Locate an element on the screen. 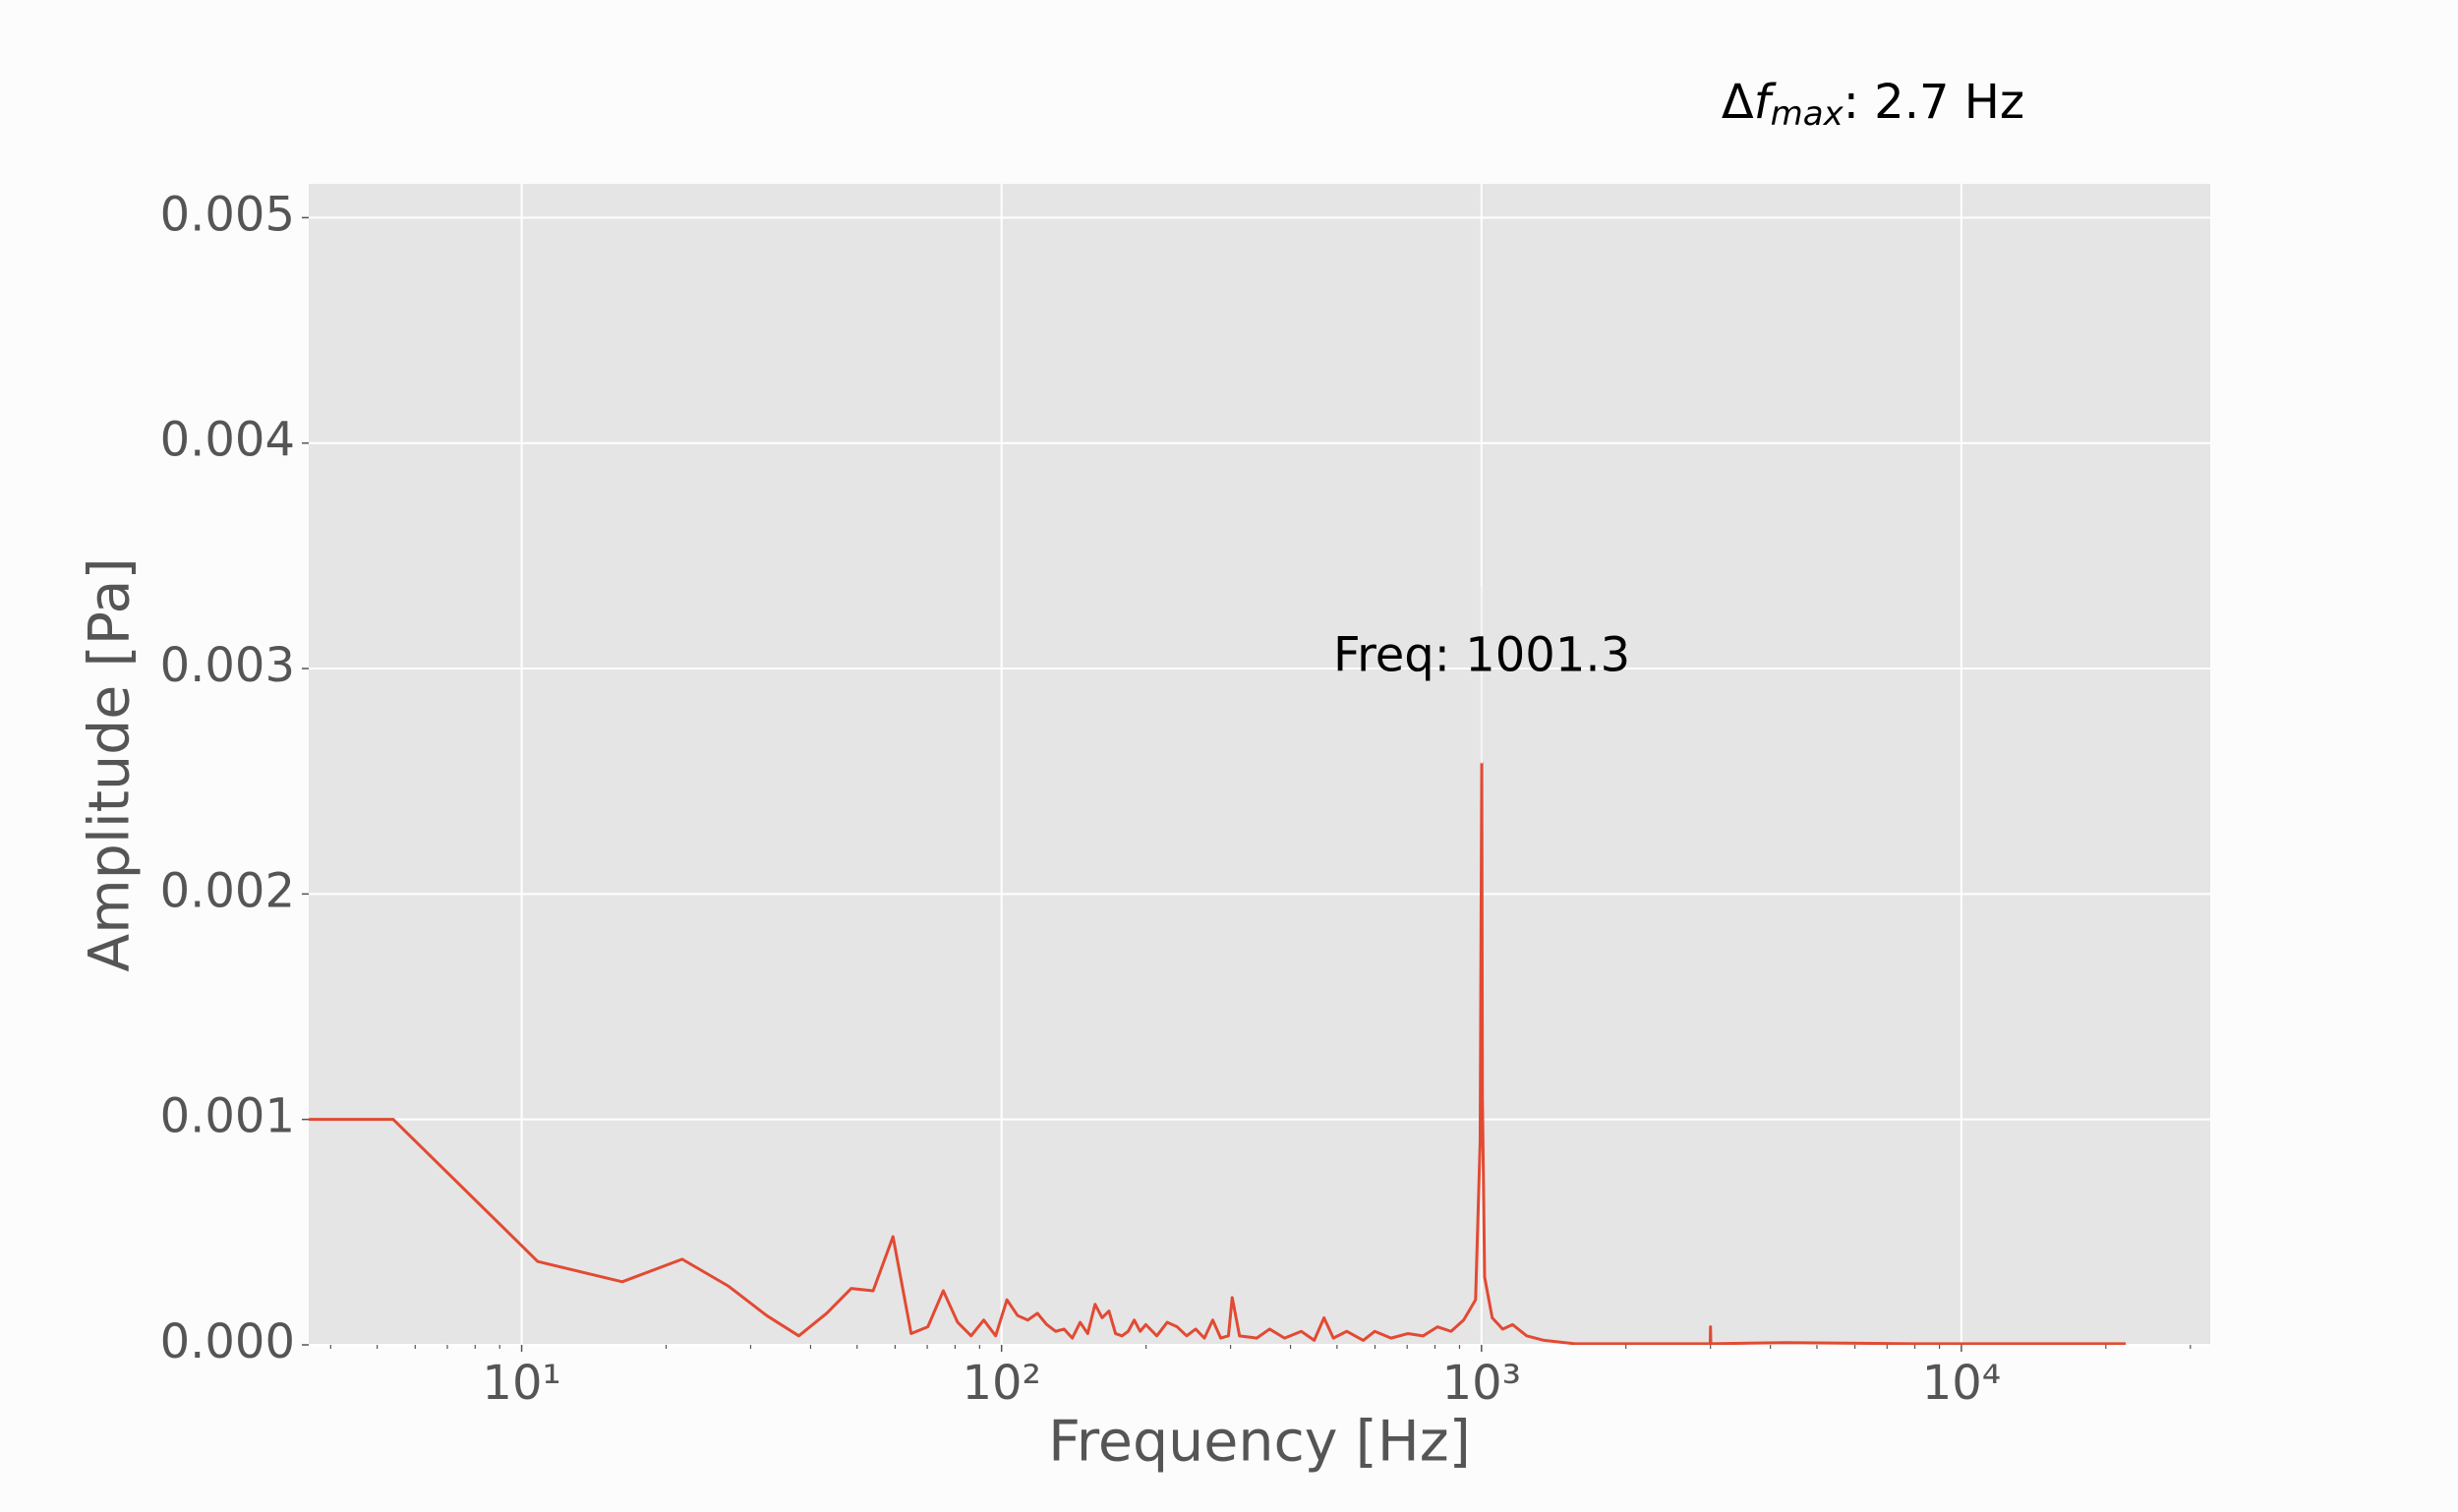 The height and width of the screenshot is (1512, 2458). y-tick-label: 0.005 is located at coordinates (227, 214).